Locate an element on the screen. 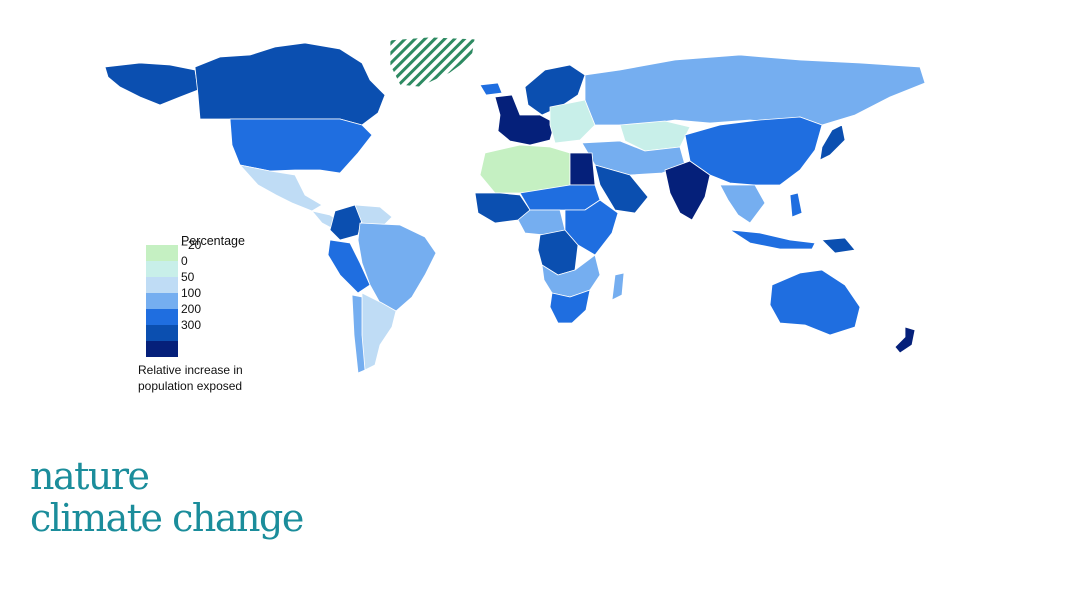 Image resolution: width=1066 pixels, height=600 pixels. legend-title: Percentage is located at coordinates (213, 241).